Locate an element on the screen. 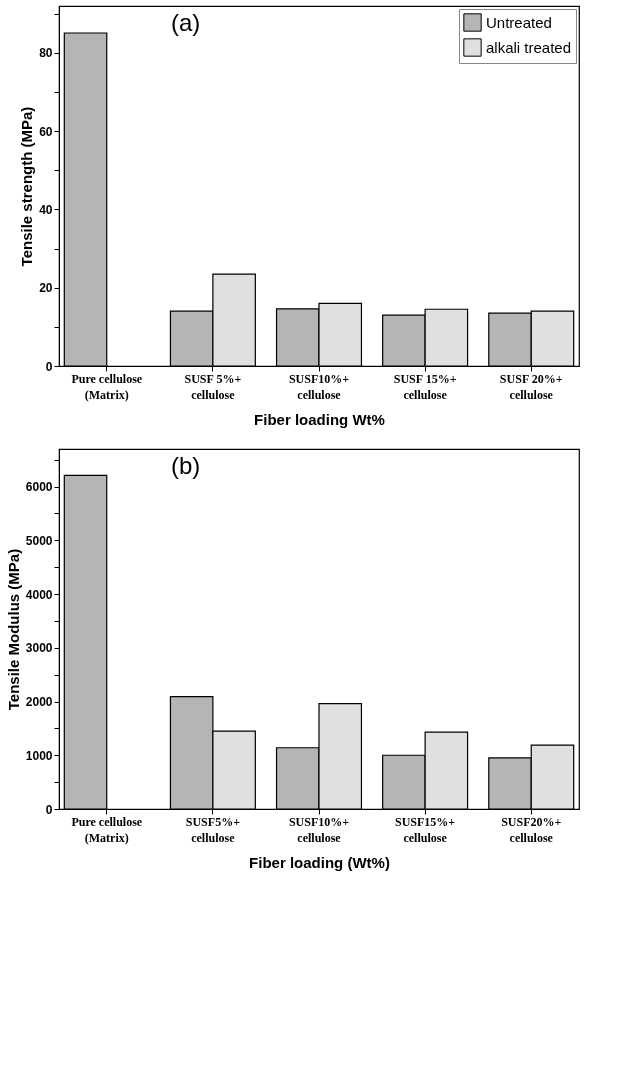  x-tick-label: SUSF 20%+ cellulose is located at coordinates (531, 386).